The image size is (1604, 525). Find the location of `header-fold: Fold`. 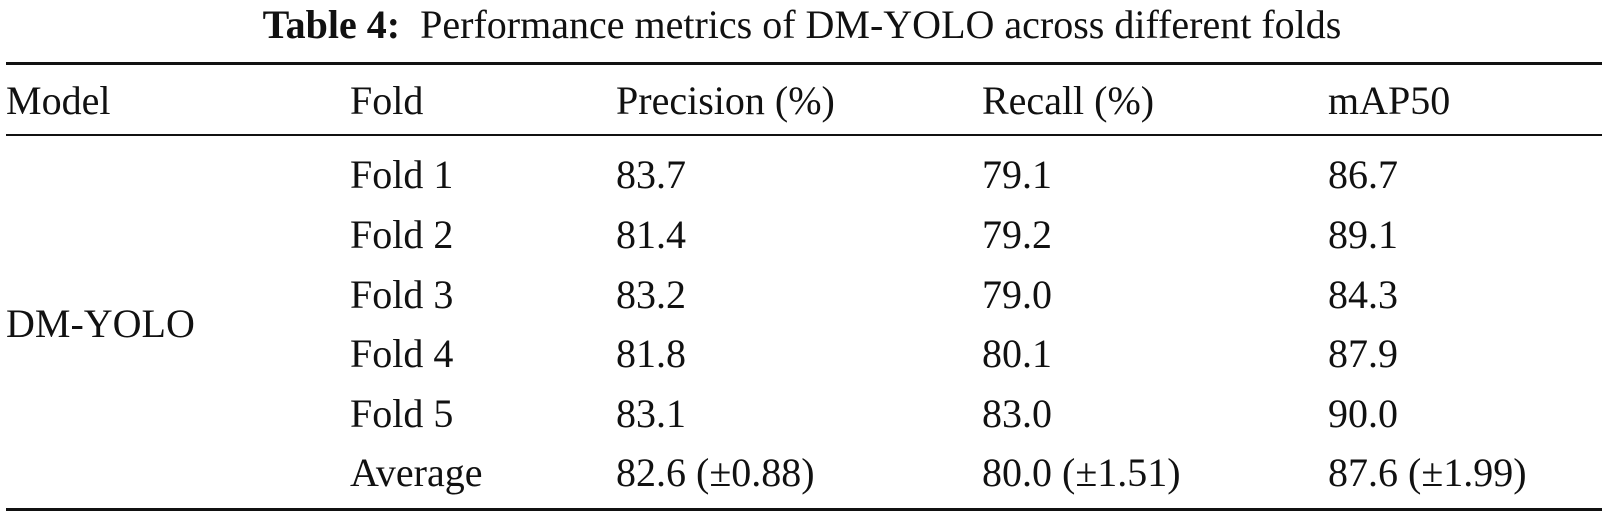

header-fold: Fold is located at coordinates (387, 100).